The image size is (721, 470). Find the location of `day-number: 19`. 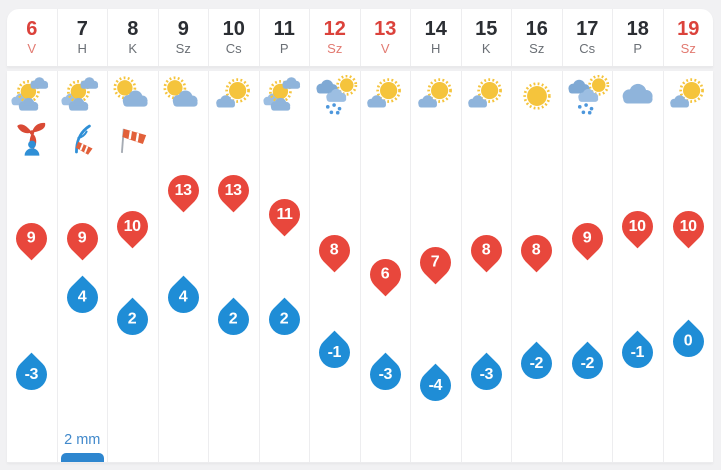

day-number: 19 is located at coordinates (688, 29).